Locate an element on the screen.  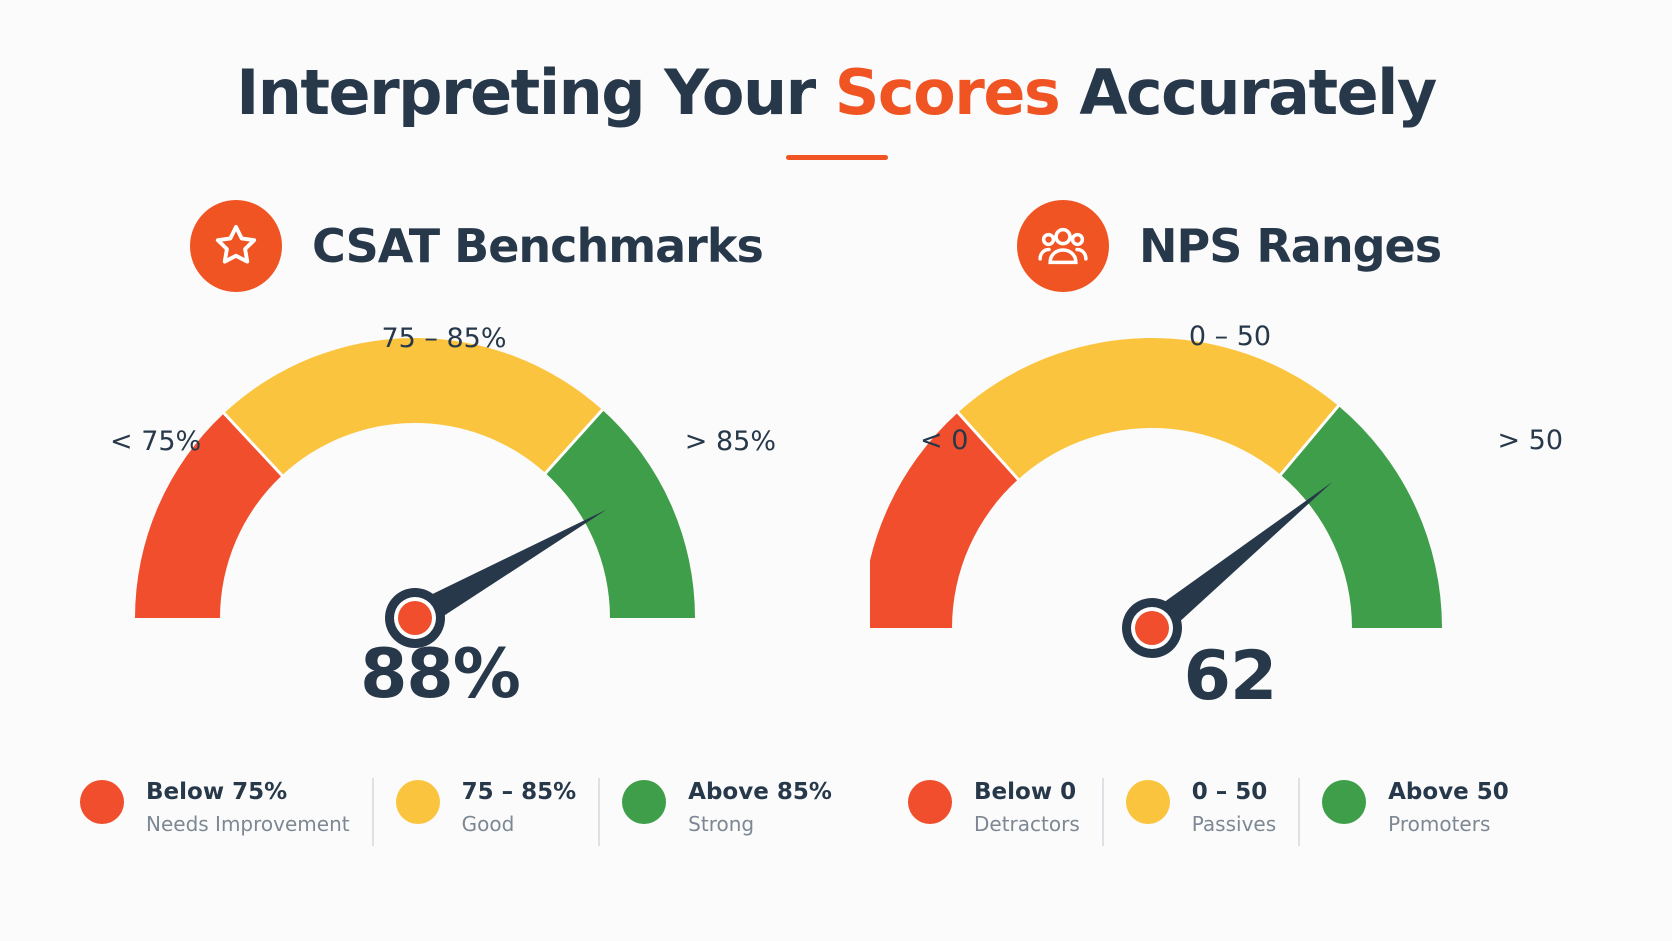
title-part-1: Interpreting Your is located at coordinates (535, 92).